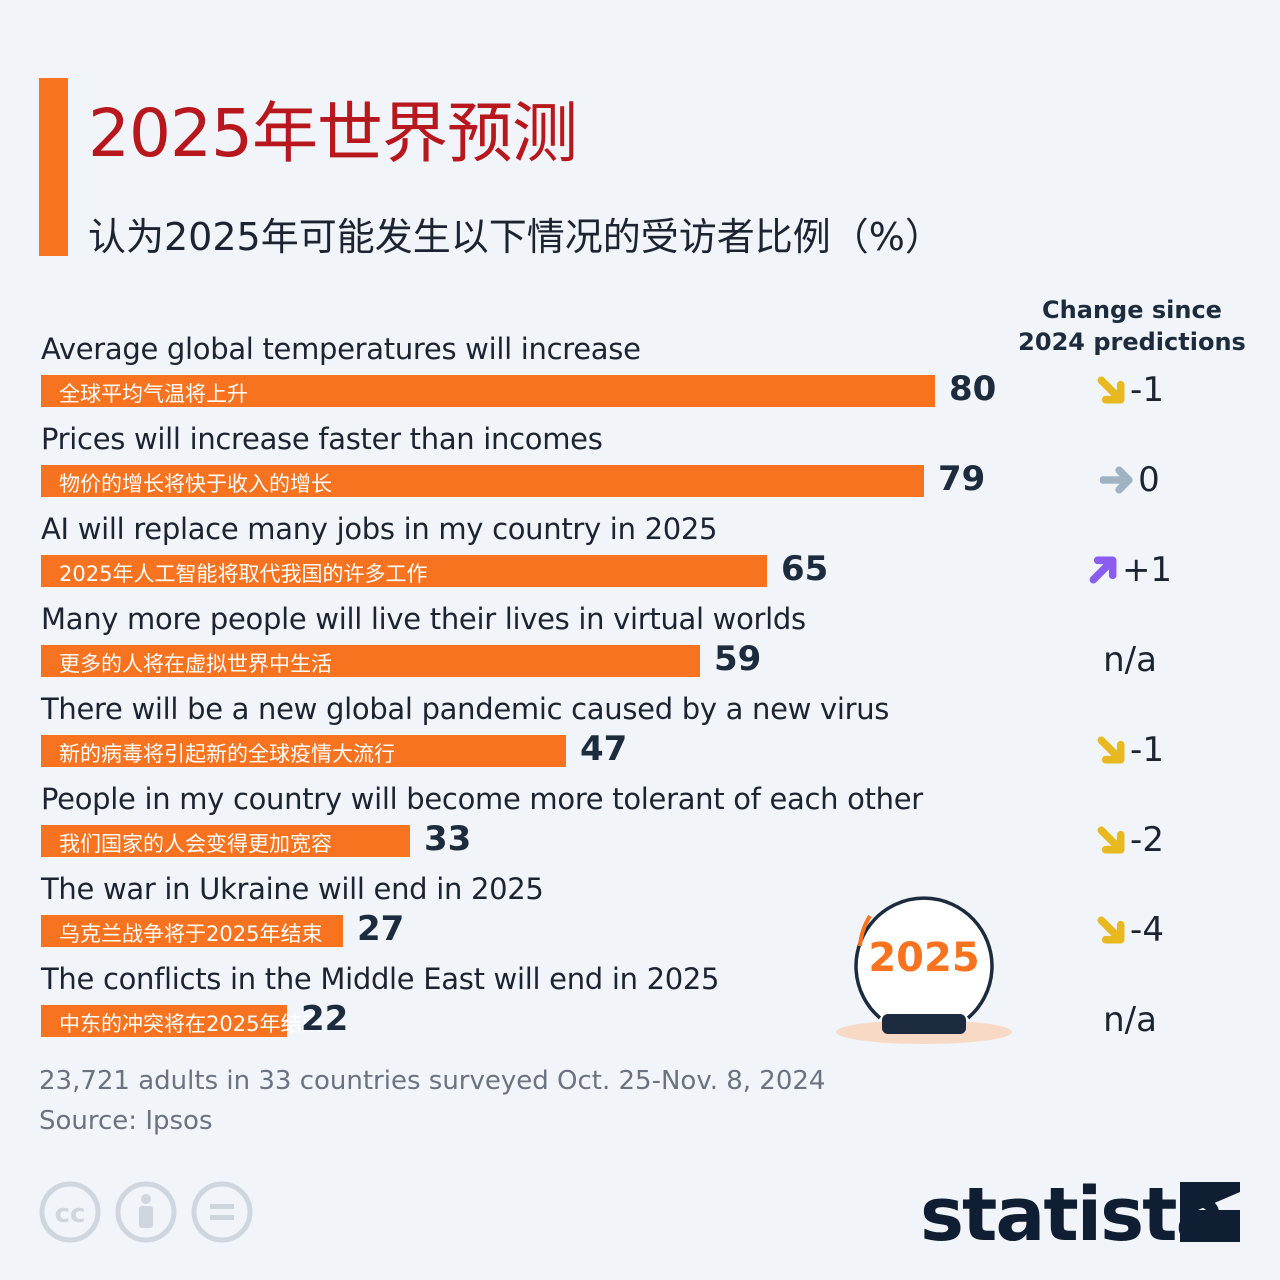  What do you see at coordinates (1071, 1212) in the screenshot?
I see `statista-logo-text: statista` at bounding box center [1071, 1212].